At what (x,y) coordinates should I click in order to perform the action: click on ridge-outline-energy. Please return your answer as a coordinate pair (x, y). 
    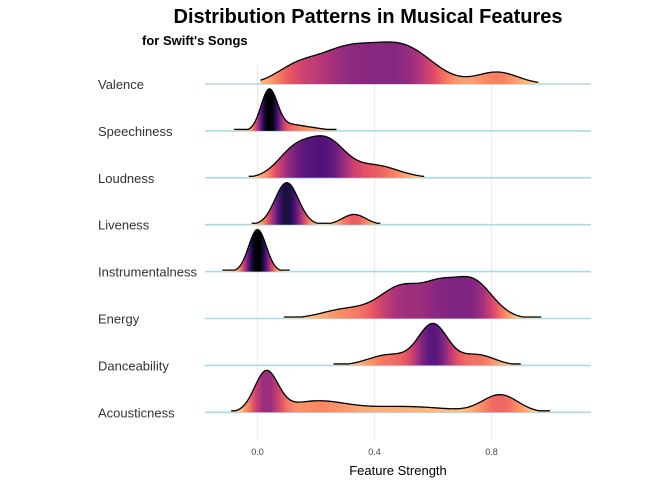
    Looking at the image, I should click on (412, 296).